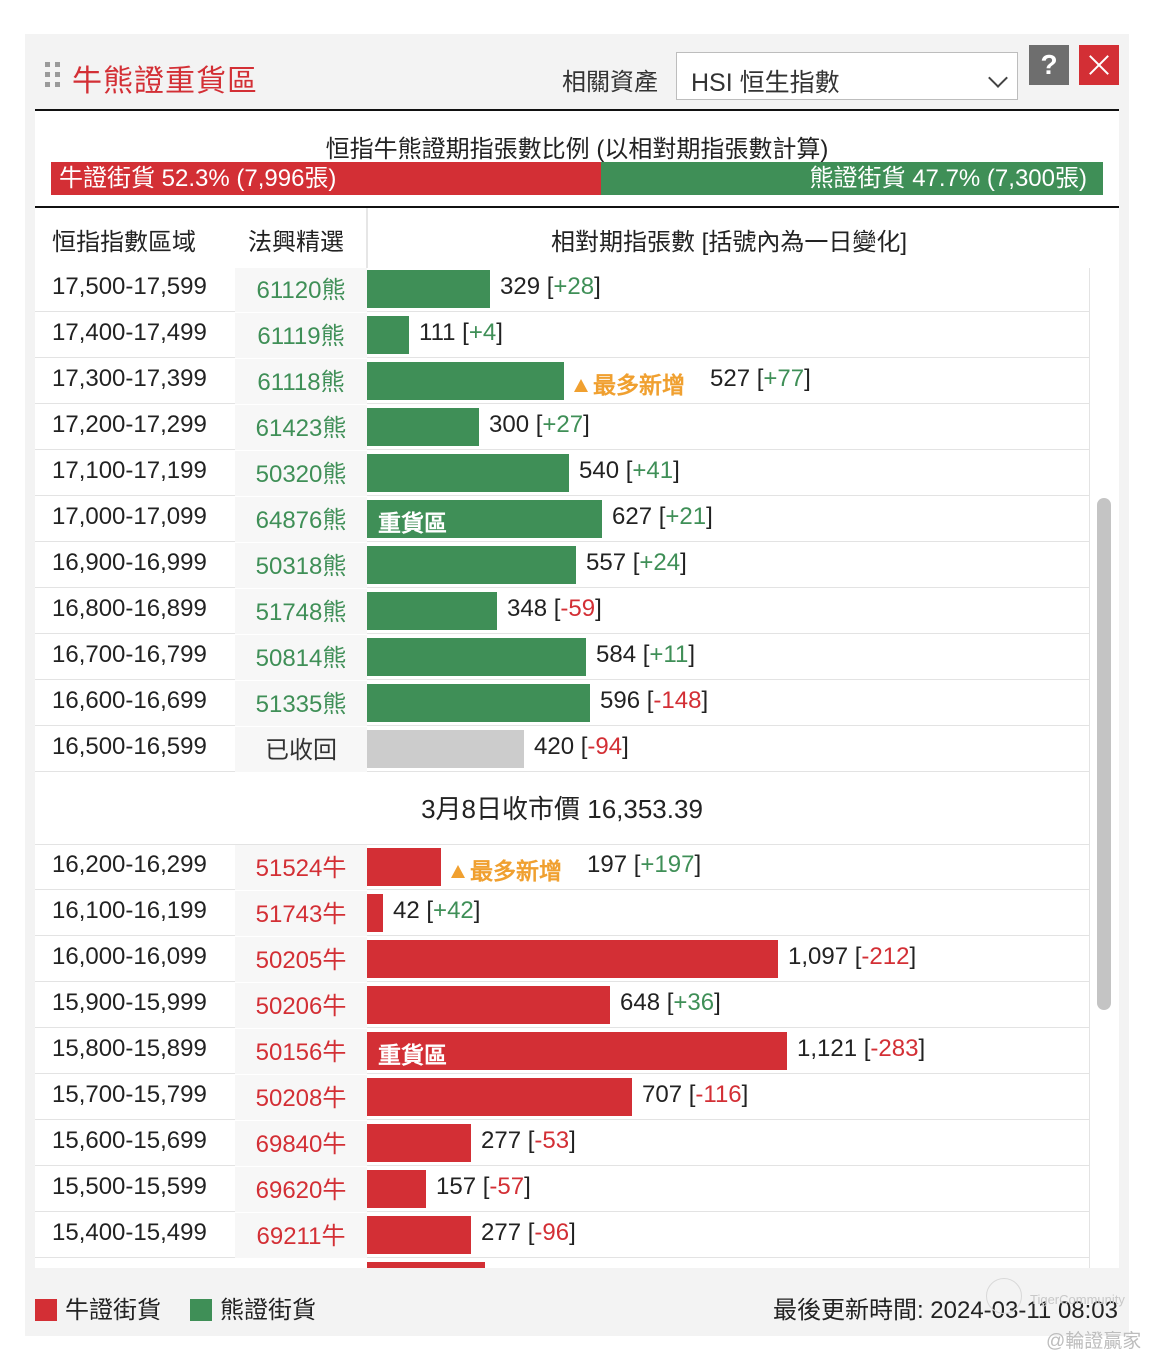 Image resolution: width=1172 pixels, height=1364 pixels. I want to click on row-range: 17,000-17,099, so click(129, 516).